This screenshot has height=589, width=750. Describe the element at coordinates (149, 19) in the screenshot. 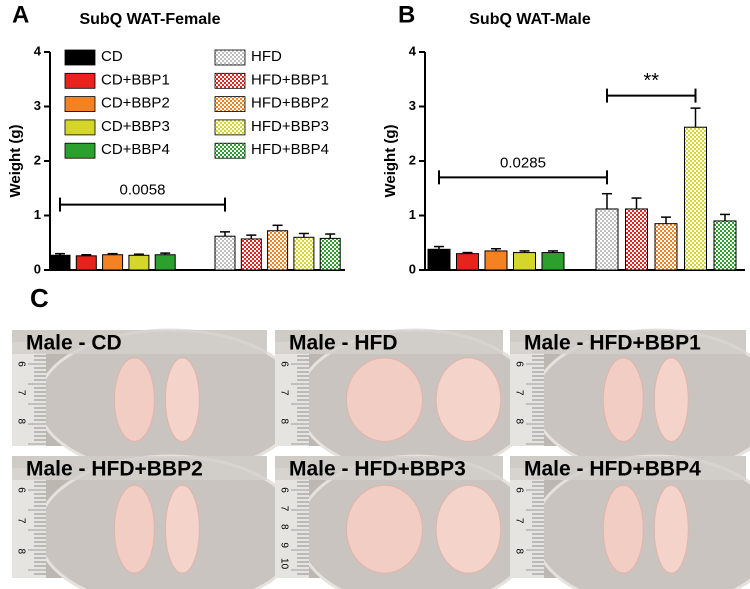

I see `chart-title: SubQ WAT-Female` at that location.